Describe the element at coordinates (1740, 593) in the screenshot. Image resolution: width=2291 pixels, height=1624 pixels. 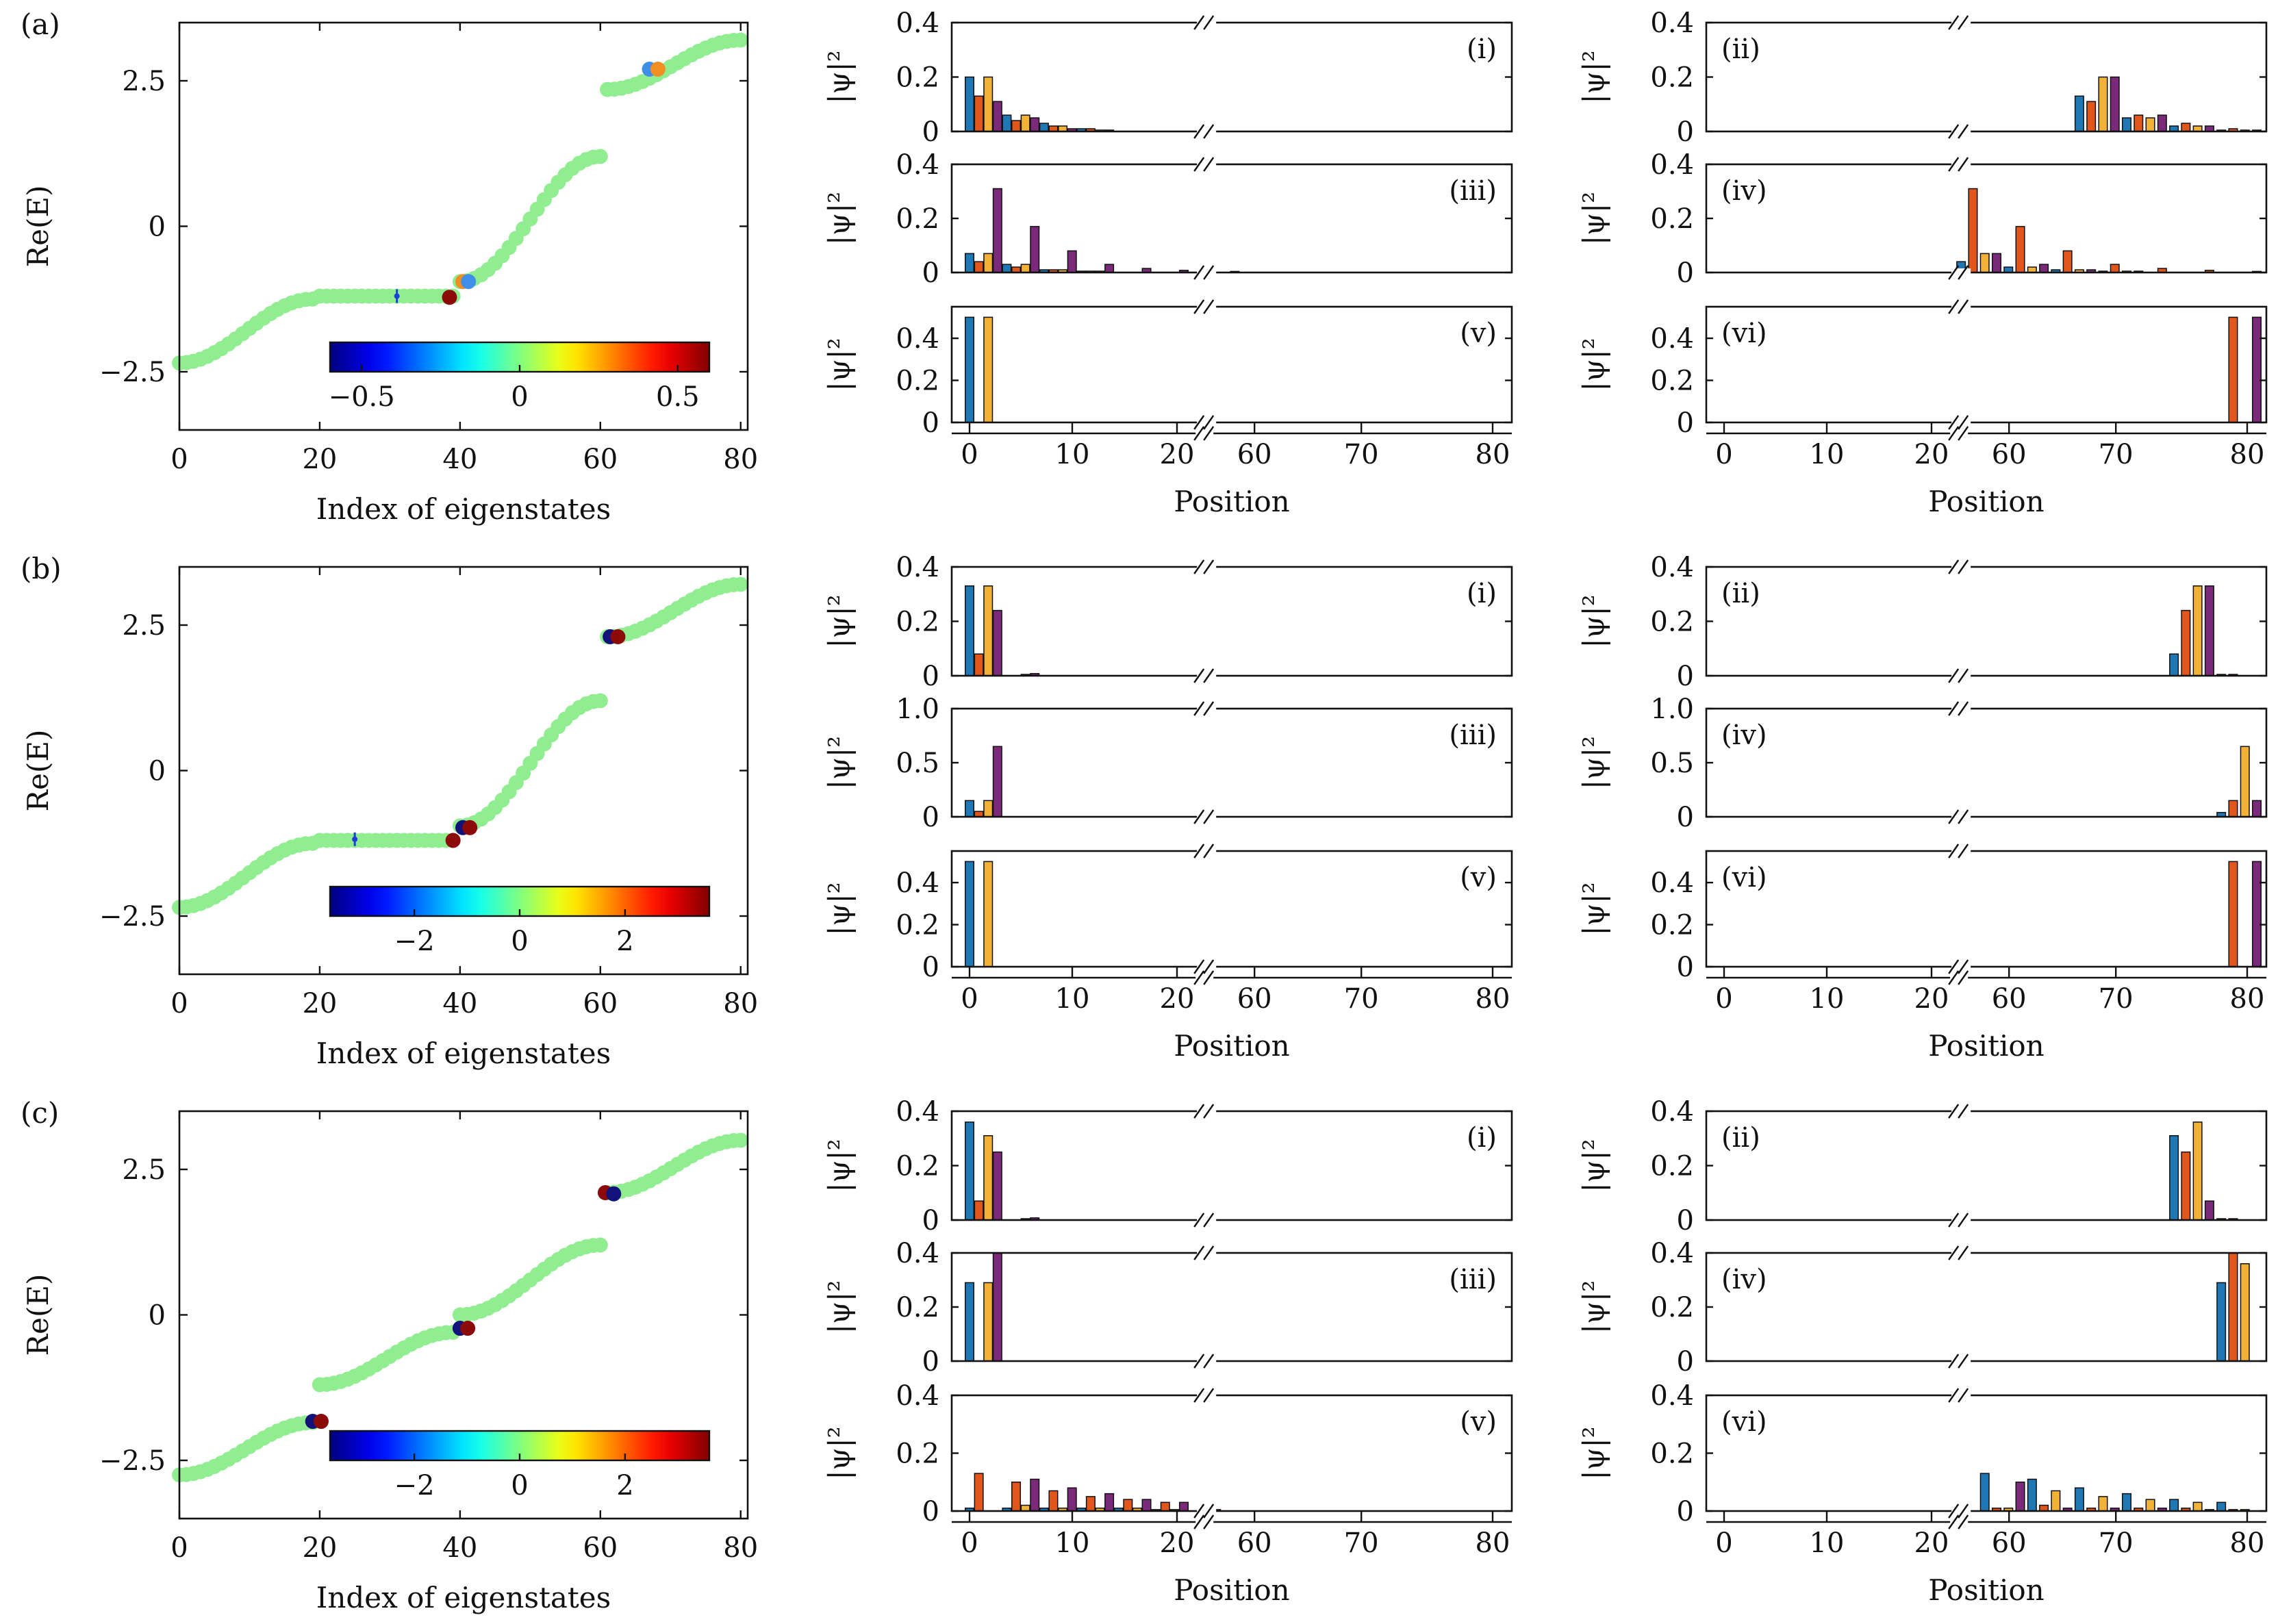
I see `state-tag: (ii)` at that location.